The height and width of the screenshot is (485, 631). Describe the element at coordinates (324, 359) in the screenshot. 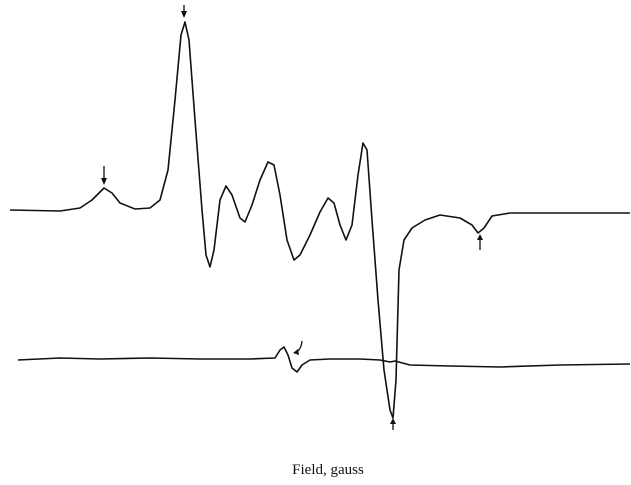

I see `spectrum-line` at that location.